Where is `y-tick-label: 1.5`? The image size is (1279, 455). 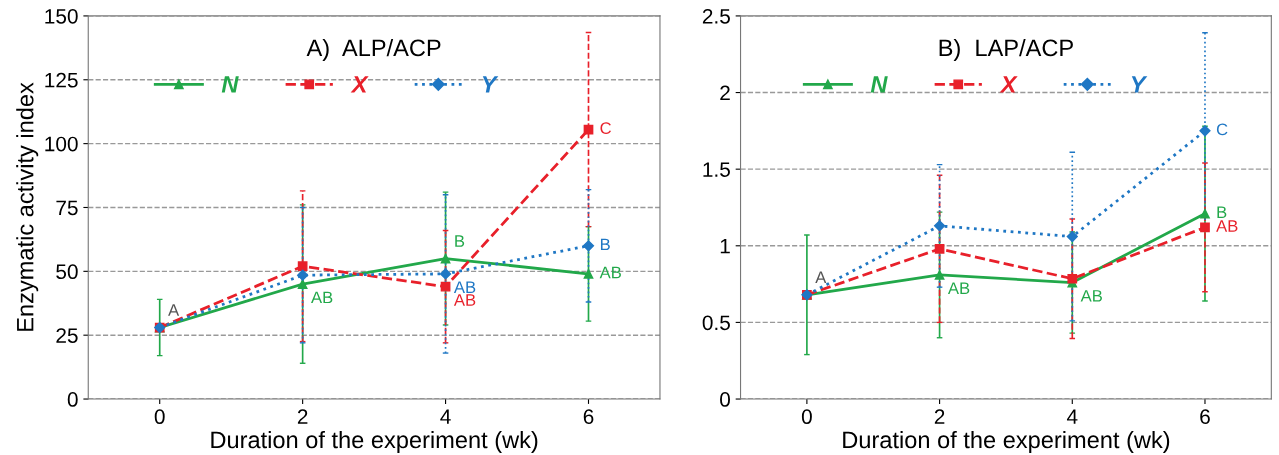 y-tick-label: 1.5 is located at coordinates (716, 169).